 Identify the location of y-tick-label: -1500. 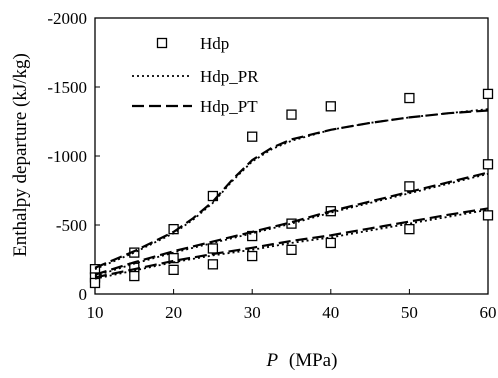
(67, 87).